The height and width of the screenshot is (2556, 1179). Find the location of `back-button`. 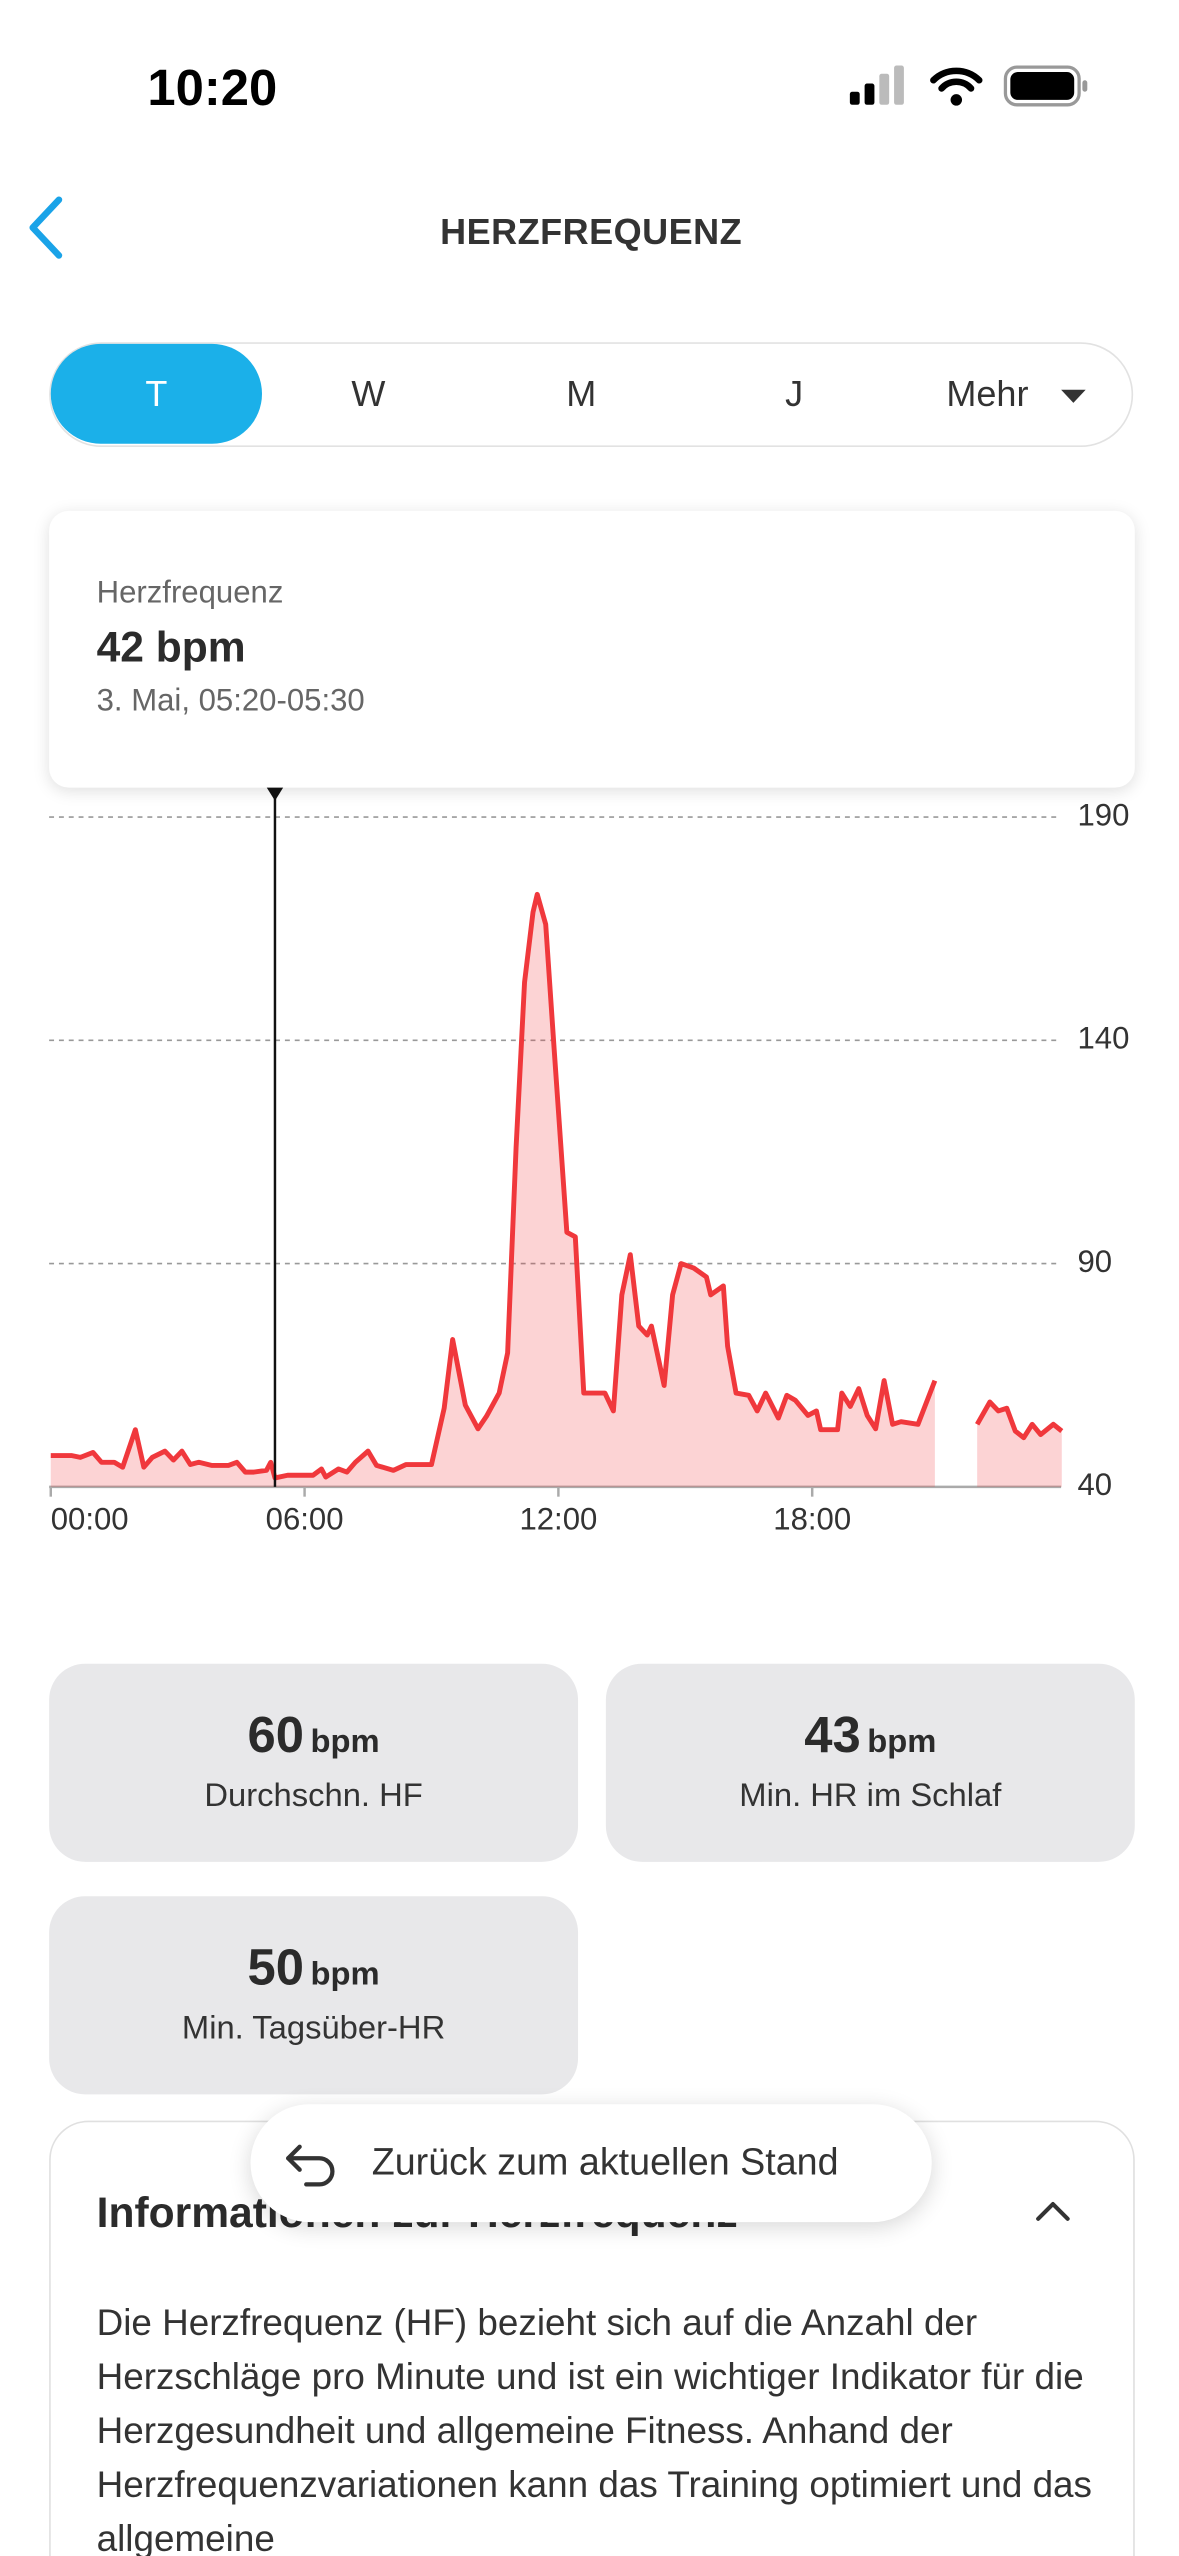

back-button is located at coordinates (47, 227).